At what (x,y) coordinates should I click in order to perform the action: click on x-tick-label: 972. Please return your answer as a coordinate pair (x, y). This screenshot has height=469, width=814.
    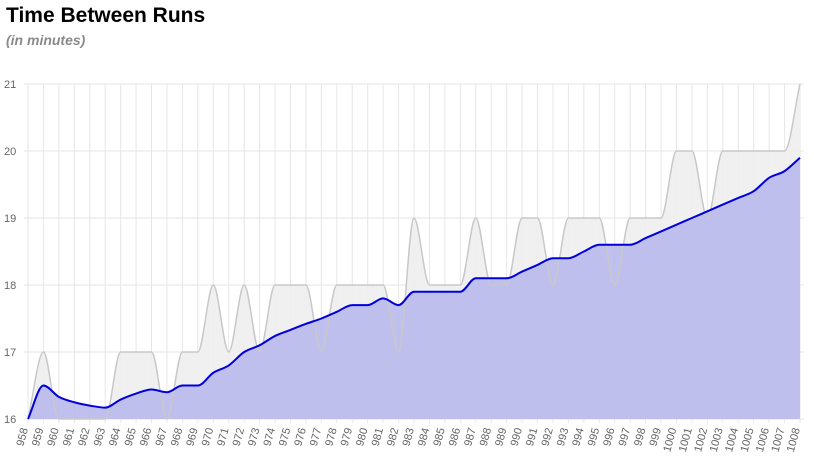
    Looking at the image, I should click on (239, 437).